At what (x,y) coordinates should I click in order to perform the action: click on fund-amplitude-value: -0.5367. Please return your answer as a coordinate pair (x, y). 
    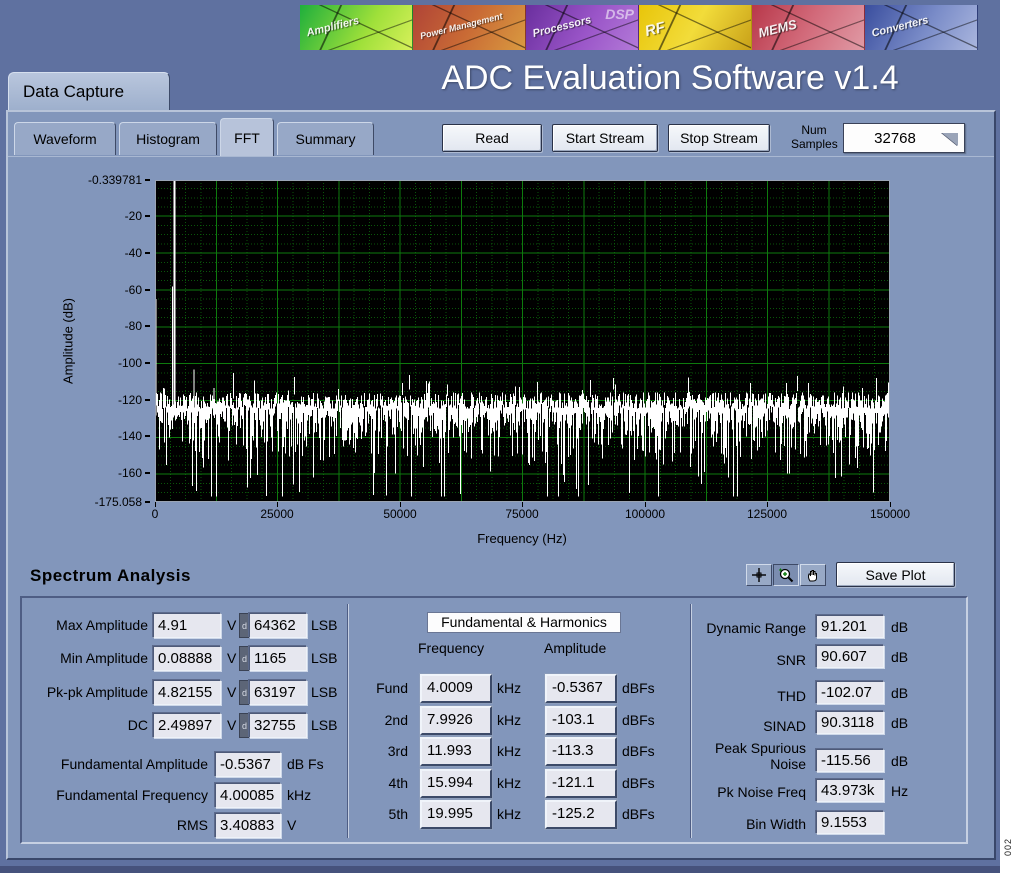
    Looking at the image, I should click on (581, 688).